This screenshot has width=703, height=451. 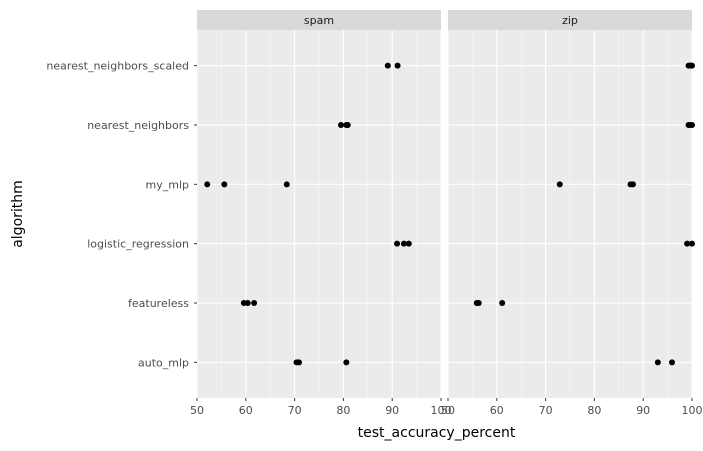 What do you see at coordinates (497, 410) in the screenshot?
I see `panel-zip-x-tick-label-60: 60` at bounding box center [497, 410].